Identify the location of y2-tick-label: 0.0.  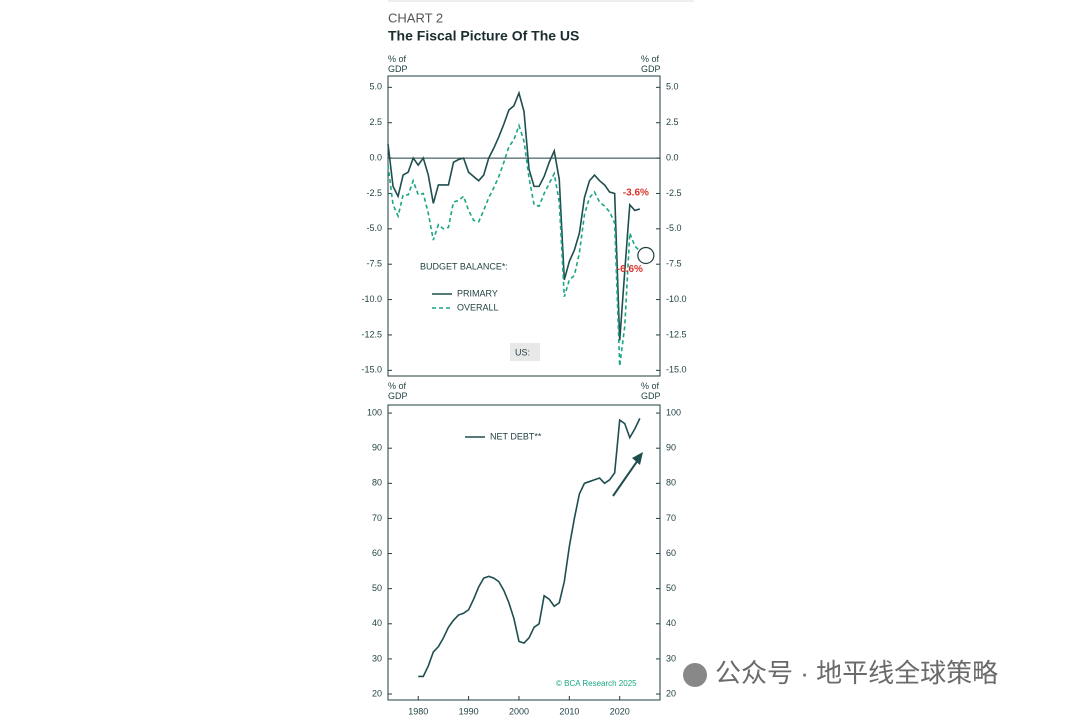
(672, 157).